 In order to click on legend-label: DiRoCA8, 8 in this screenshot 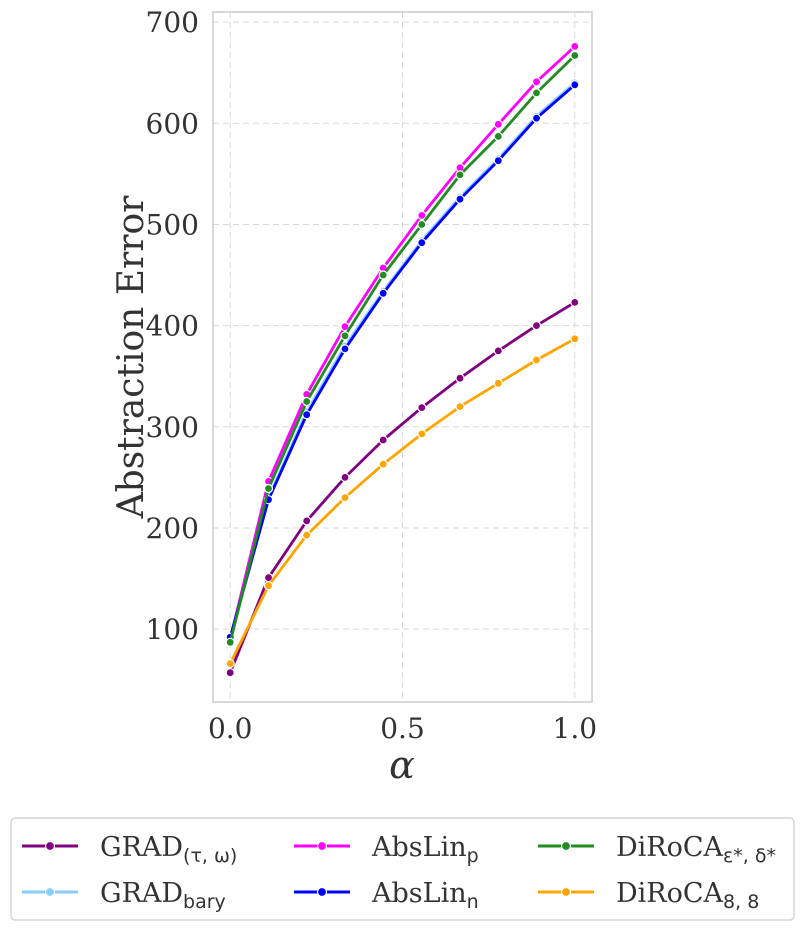, I will do `click(687, 895)`.